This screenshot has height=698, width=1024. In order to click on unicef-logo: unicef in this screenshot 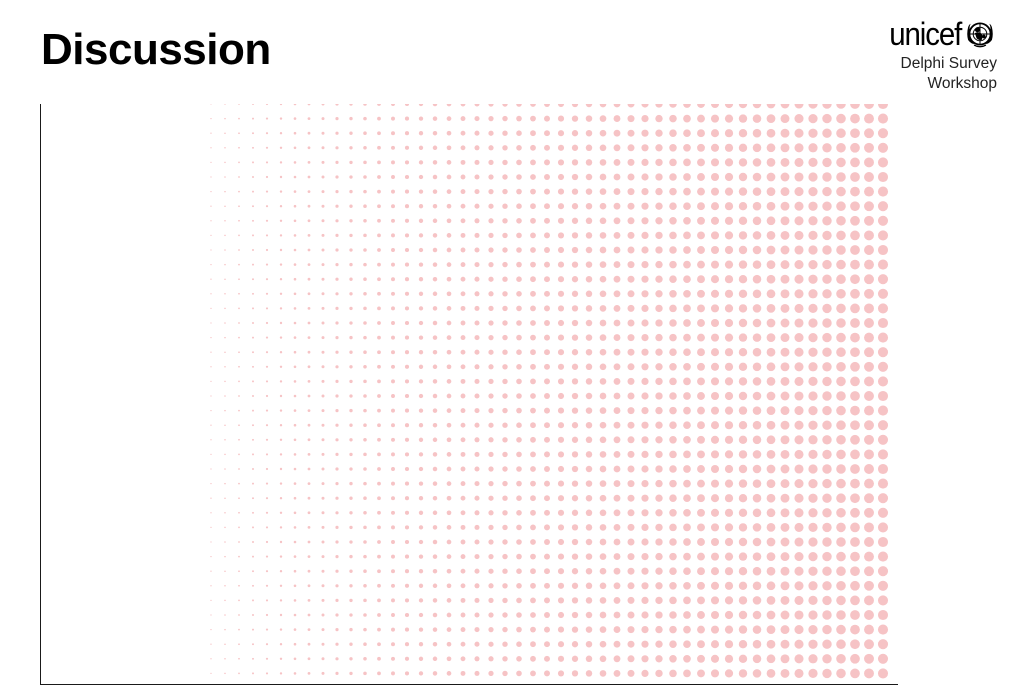, I will do `click(922, 34)`.